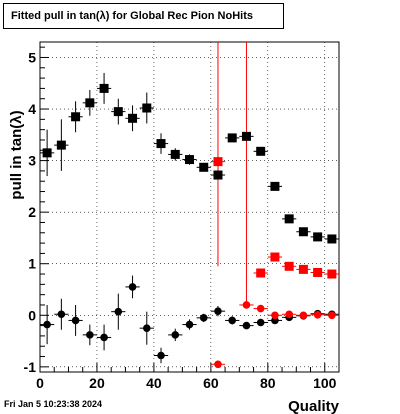 This screenshot has height=414, width=400. I want to click on x-tick-label: 0, so click(40, 383).